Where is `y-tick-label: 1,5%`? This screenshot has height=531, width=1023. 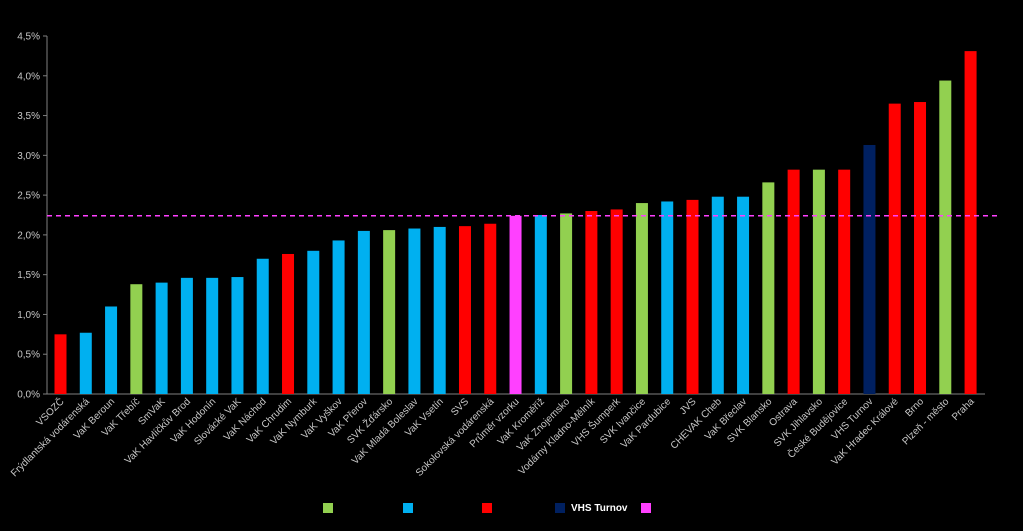 y-tick-label: 1,5% is located at coordinates (28, 275).